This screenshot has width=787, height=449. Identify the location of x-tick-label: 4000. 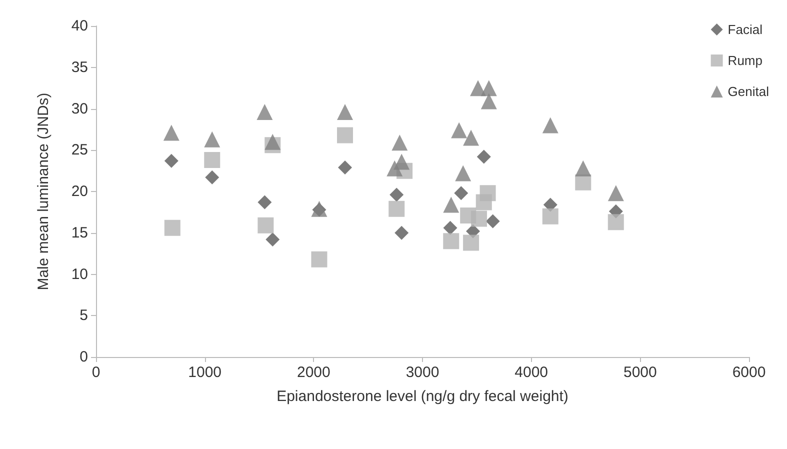
(531, 372).